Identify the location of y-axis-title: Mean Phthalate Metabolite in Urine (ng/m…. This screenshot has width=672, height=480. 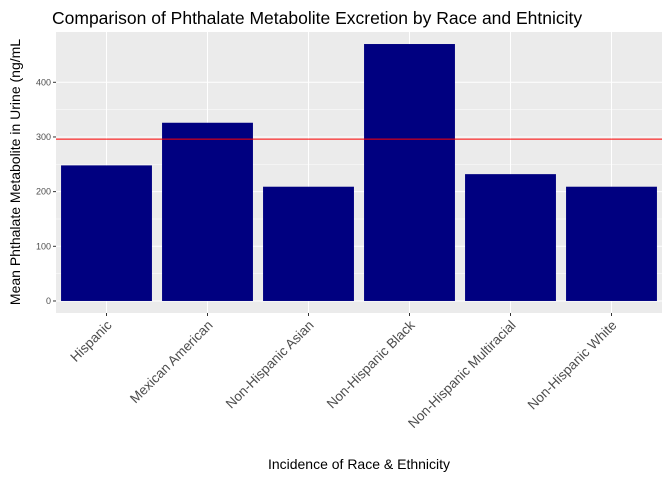
(15, 172).